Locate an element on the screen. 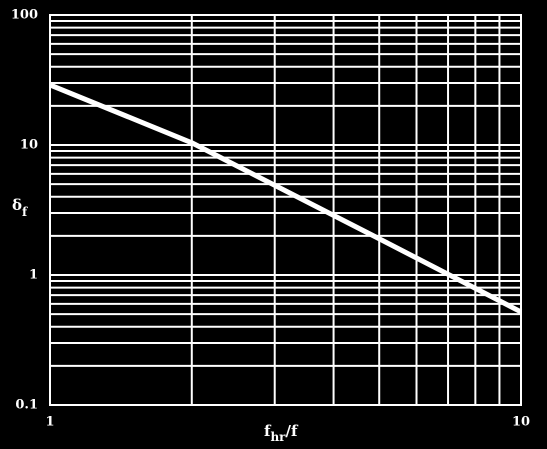  y-label: δf is located at coordinates (20, 207).